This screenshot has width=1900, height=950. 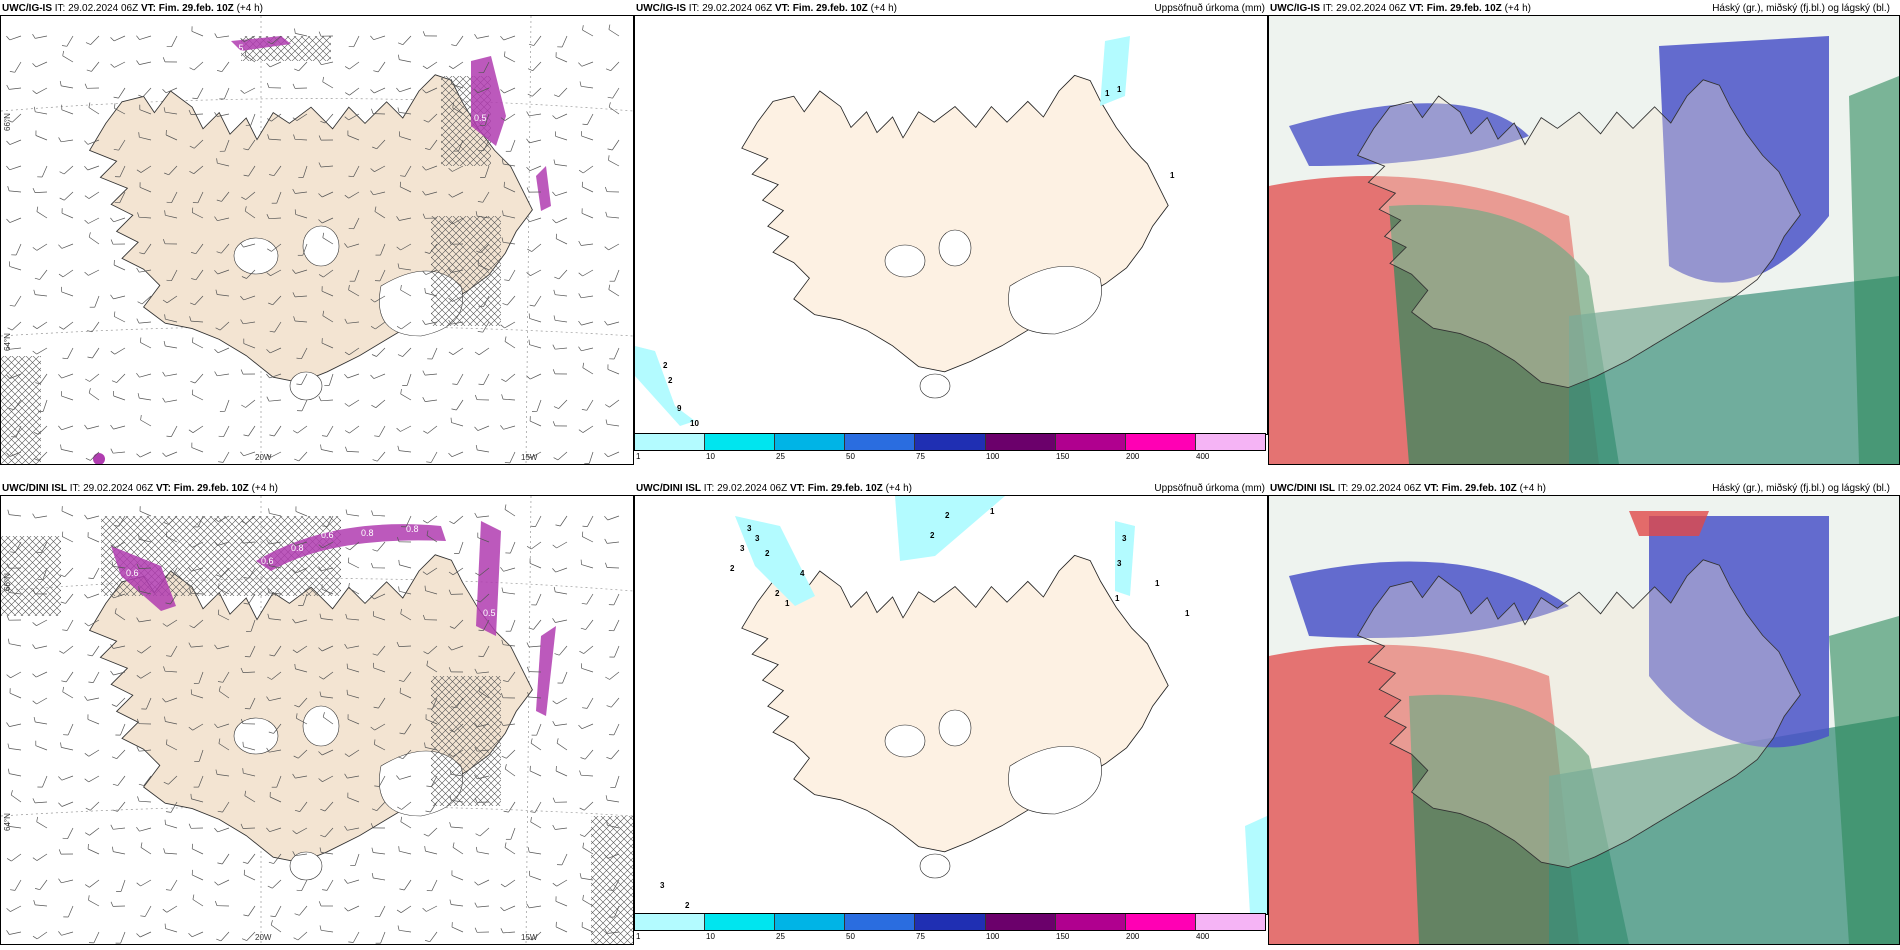 What do you see at coordinates (951, 225) in the screenshot?
I see `map-frame: 1 1 1 2 2 9 10` at bounding box center [951, 225].